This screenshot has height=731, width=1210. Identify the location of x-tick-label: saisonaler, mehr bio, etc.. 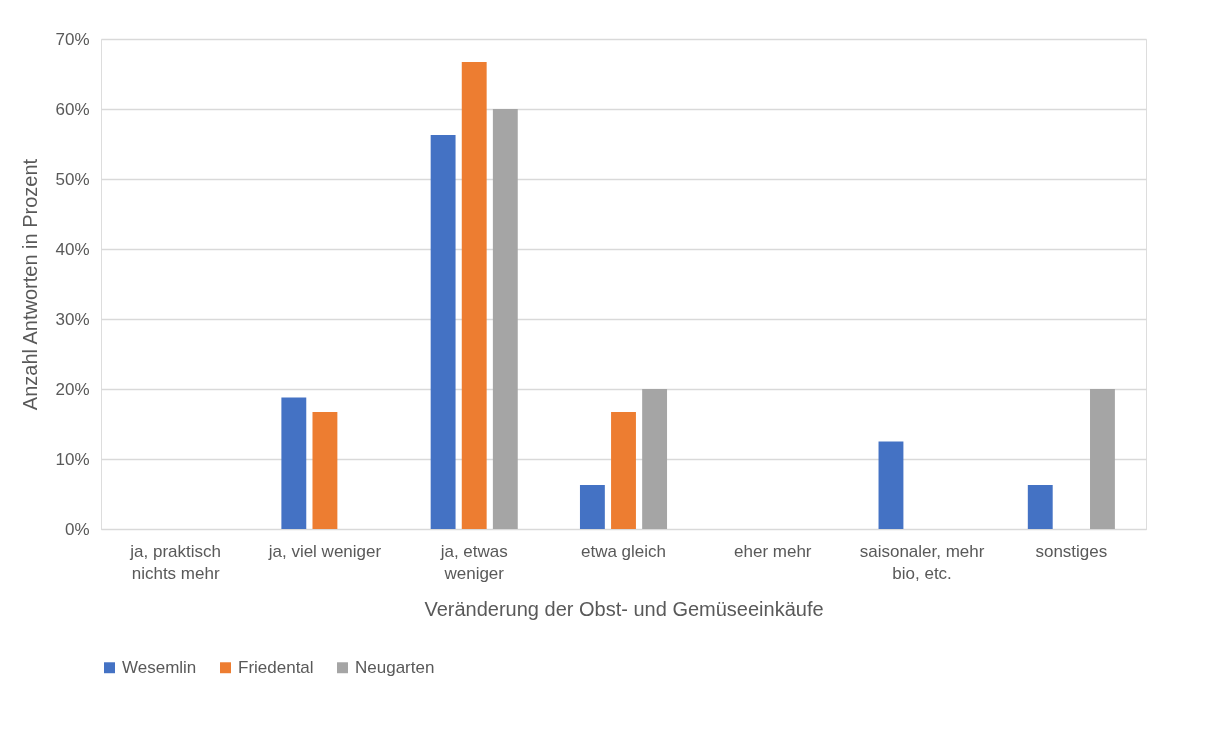
(922, 562).